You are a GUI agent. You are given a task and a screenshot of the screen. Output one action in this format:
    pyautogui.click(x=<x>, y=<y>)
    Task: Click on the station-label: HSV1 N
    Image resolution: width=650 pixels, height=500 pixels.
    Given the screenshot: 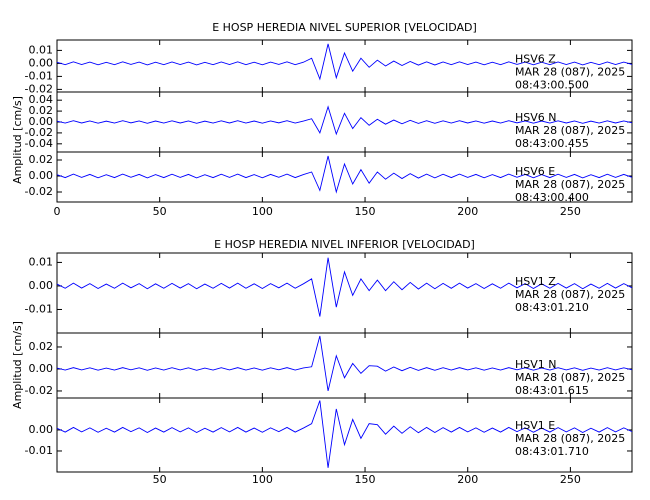 What is the action you would take?
    pyautogui.click(x=536, y=364)
    